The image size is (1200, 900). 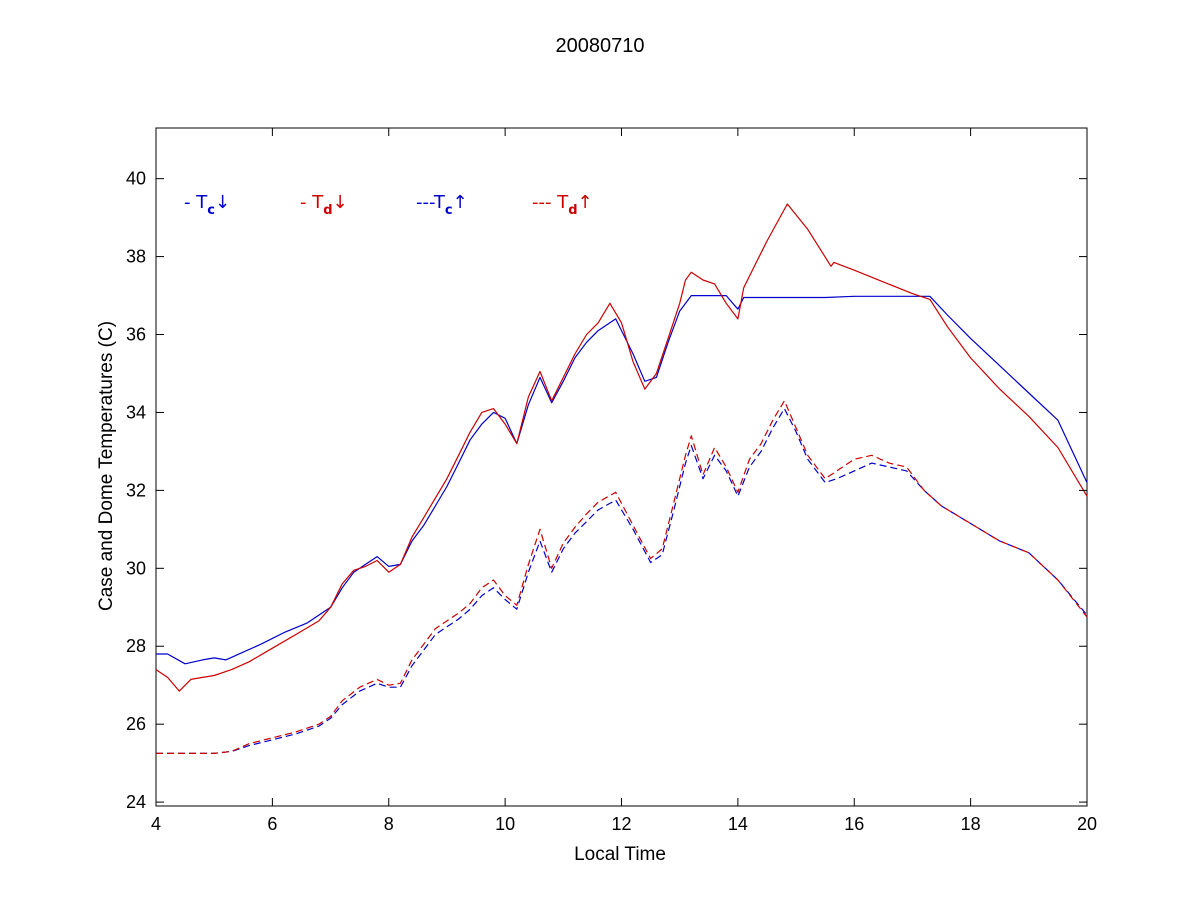 I want to click on legend-entry-2: - Td↓, so click(x=324, y=205).